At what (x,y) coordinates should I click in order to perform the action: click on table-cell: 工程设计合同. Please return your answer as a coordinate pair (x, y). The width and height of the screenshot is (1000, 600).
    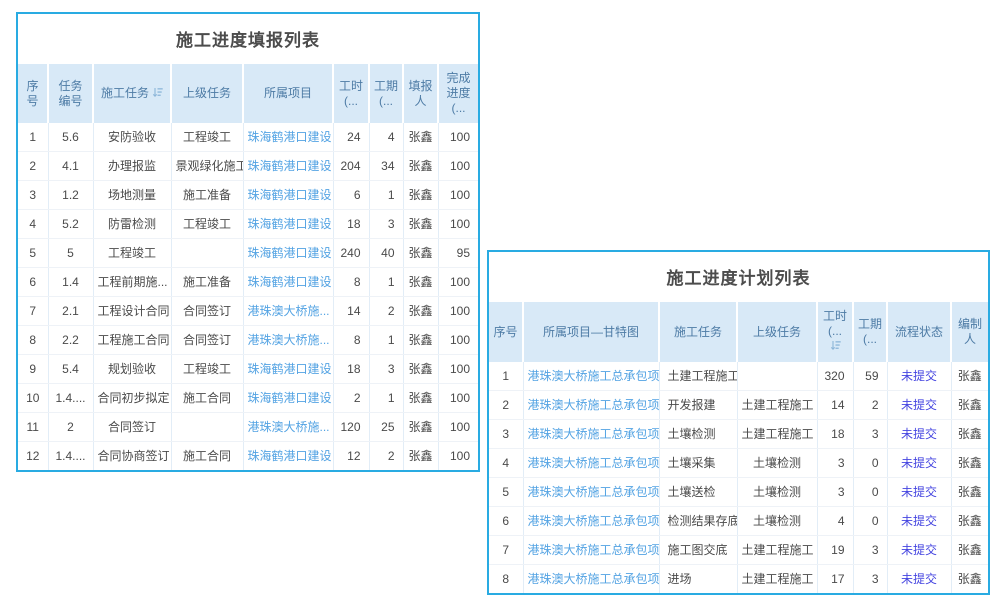
    Looking at the image, I should click on (132, 311).